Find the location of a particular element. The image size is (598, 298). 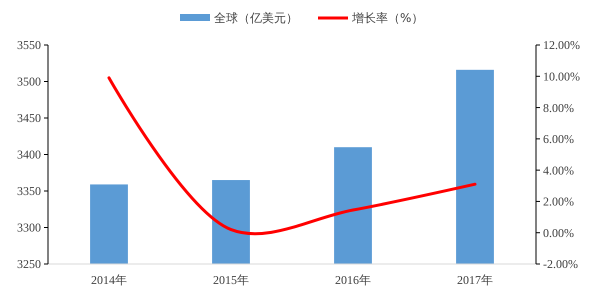

y2-tick-label: 12.00% is located at coordinates (561, 45).